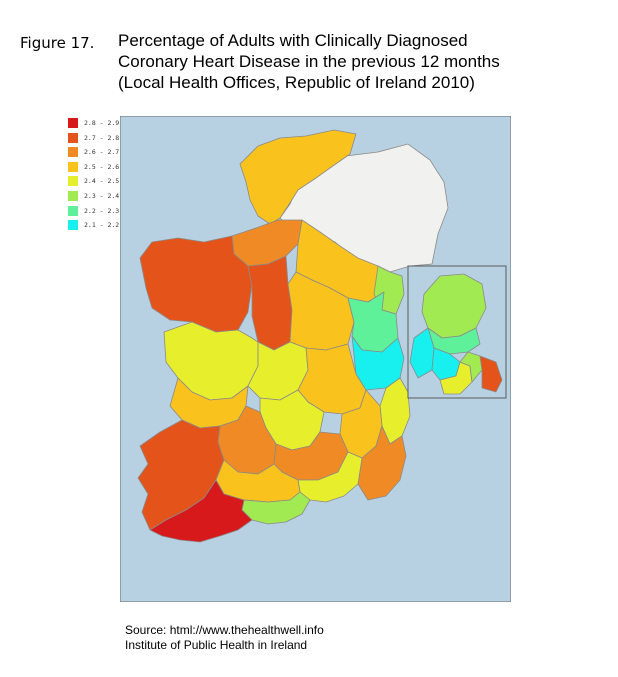 This screenshot has width=618, height=677. What do you see at coordinates (102, 166) in the screenshot?
I see `legend-label: 2.5 - 2.6` at bounding box center [102, 166].